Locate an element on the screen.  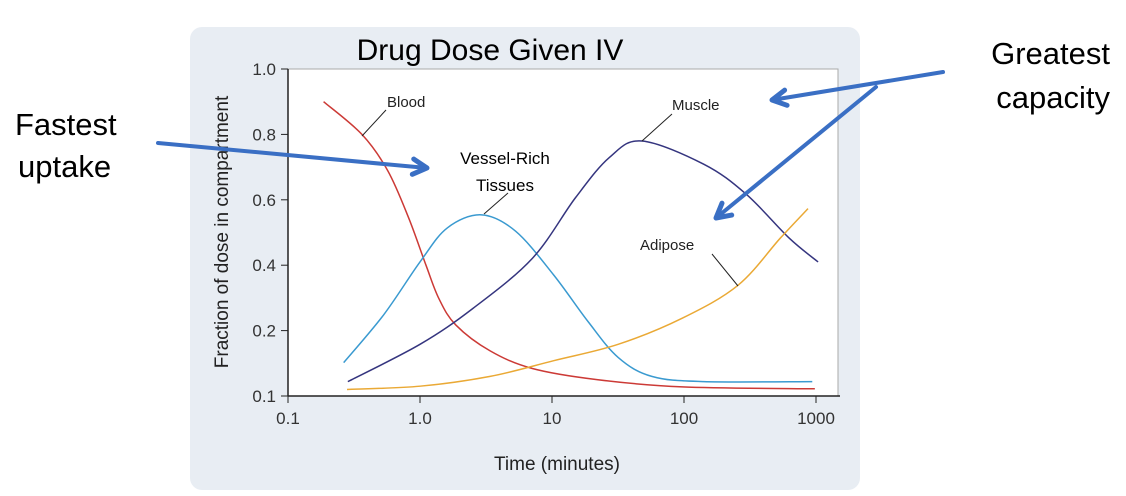
leader-vessel-rich is located at coordinates (496, 203).